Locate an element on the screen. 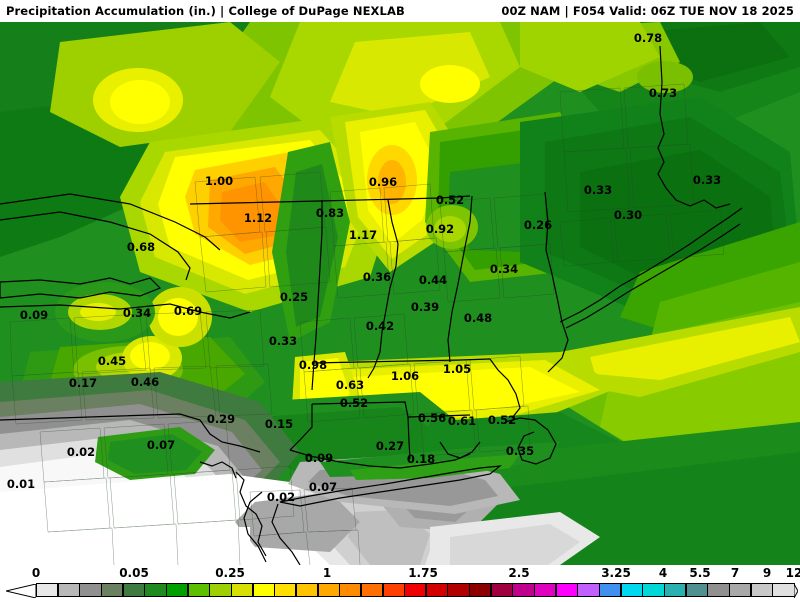 The height and width of the screenshot is (602, 800). colorbar-tick: 1 is located at coordinates (327, 573).